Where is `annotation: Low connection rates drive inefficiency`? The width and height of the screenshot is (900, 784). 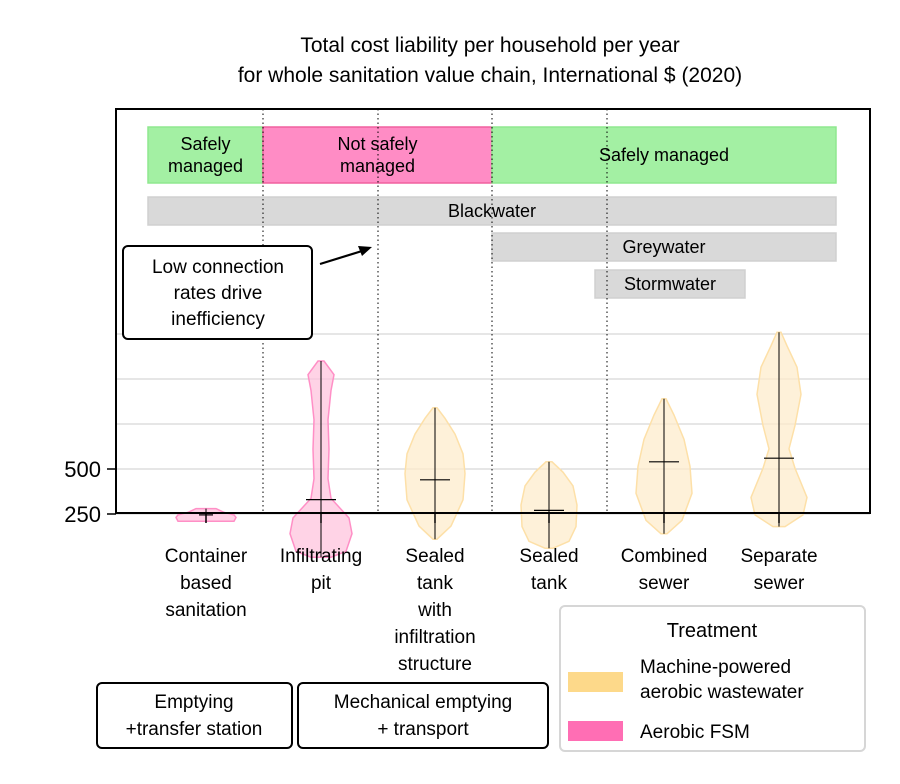
annotation: Low connection rates drive inefficiency is located at coordinates (247, 292).